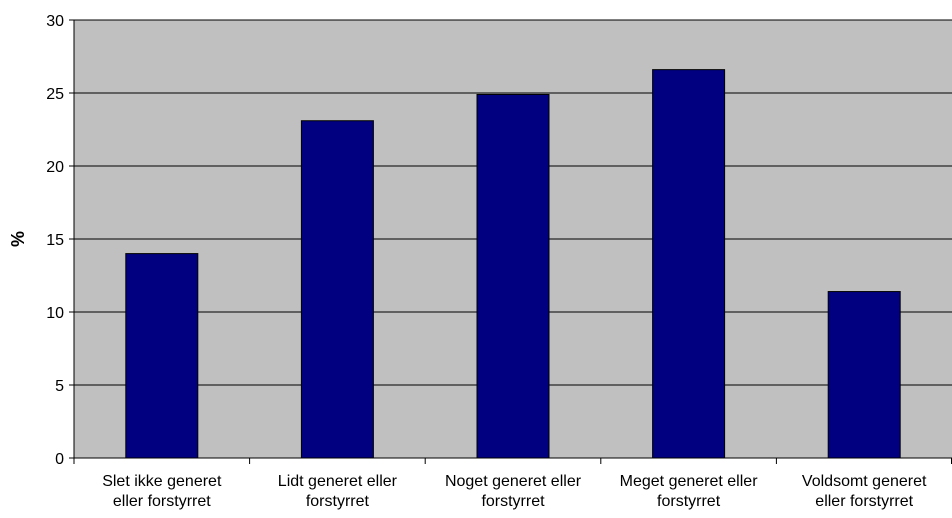 Image resolution: width=952 pixels, height=518 pixels. What do you see at coordinates (55, 167) in the screenshot?
I see `y-tick-label: 20` at bounding box center [55, 167].